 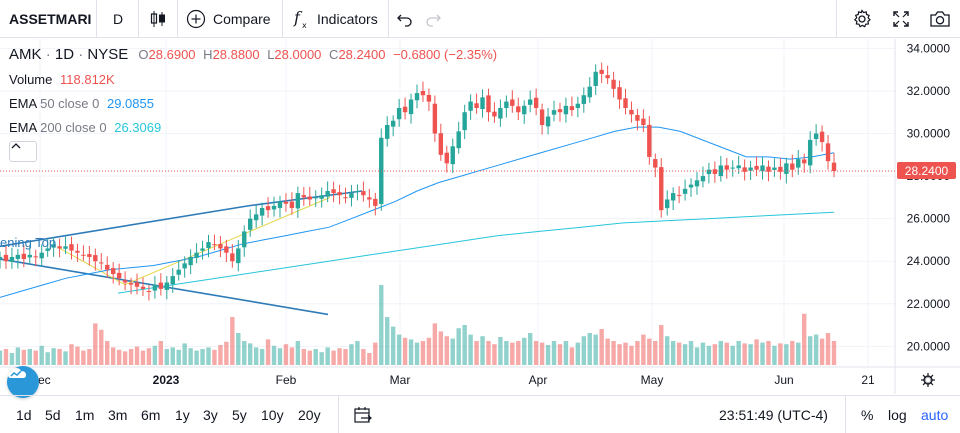 I want to click on undo-button, so click(x=405, y=19).